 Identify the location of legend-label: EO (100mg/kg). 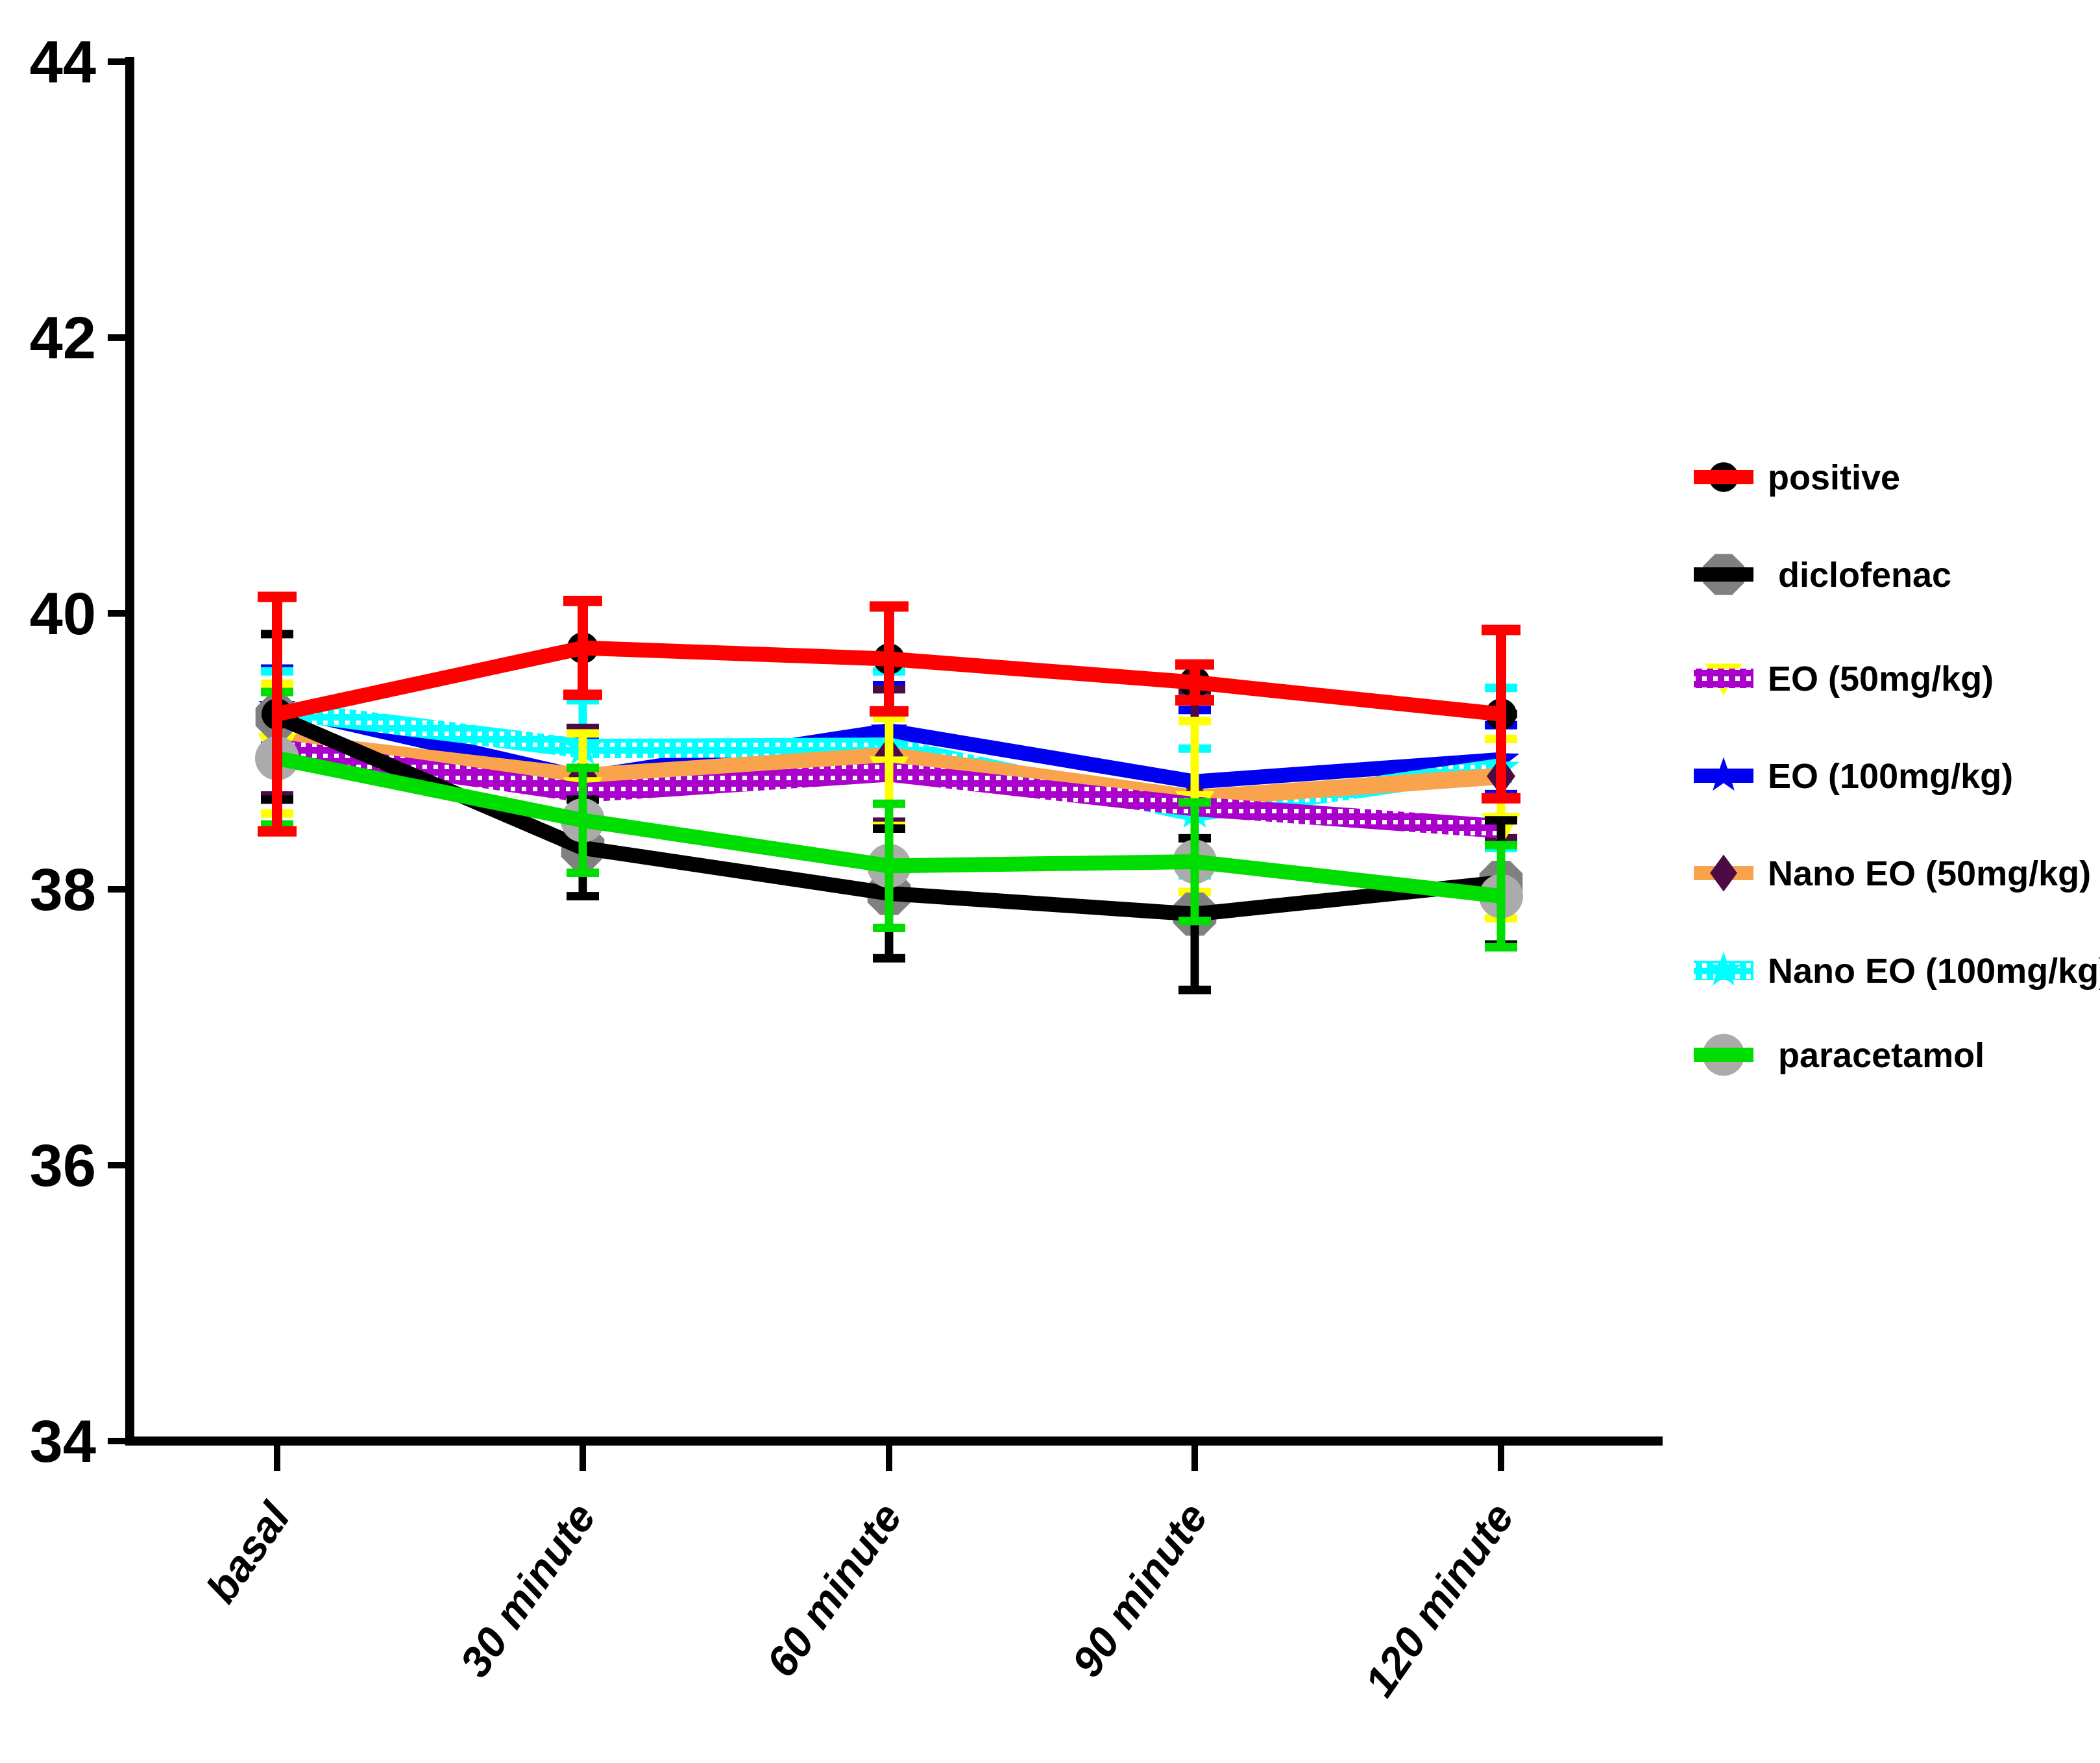
(1890, 776).